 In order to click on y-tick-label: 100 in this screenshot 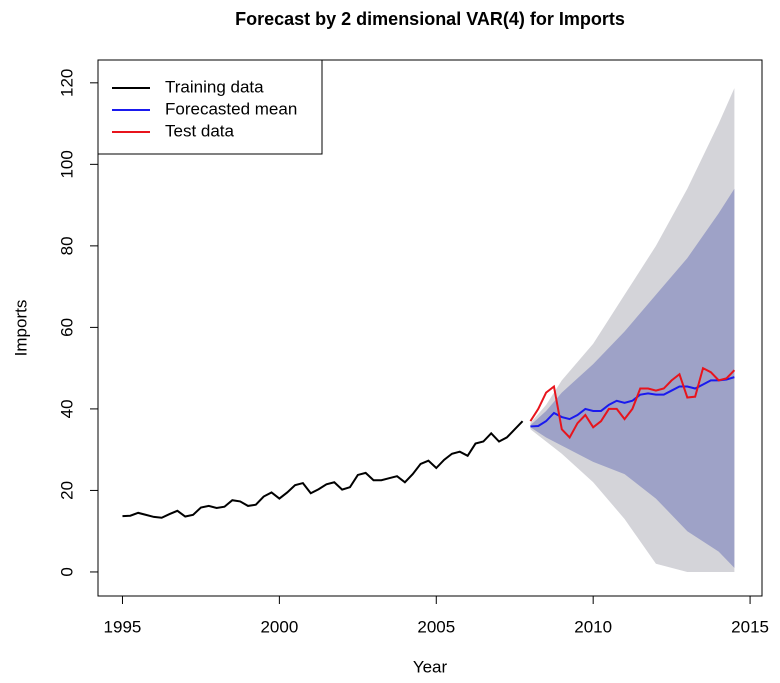, I will do `click(66, 164)`.